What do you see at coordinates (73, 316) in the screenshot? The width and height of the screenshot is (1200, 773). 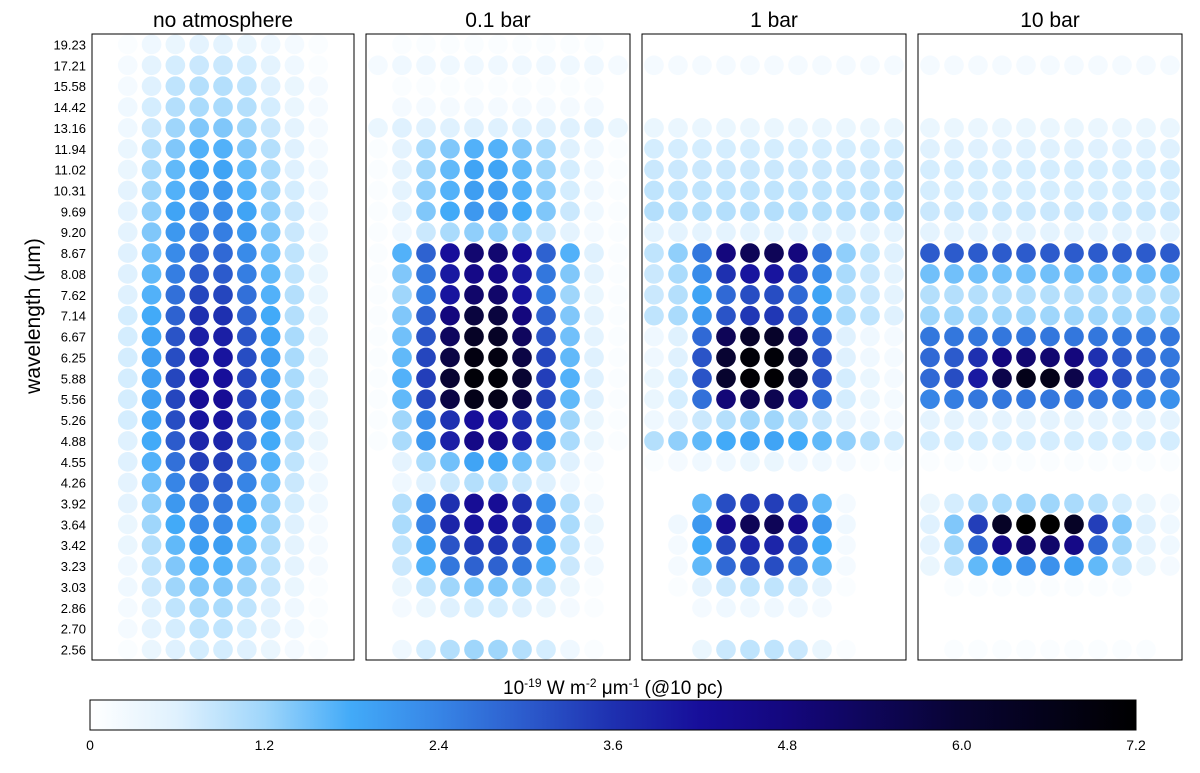 I see `y-tick-label: 7.14` at bounding box center [73, 316].